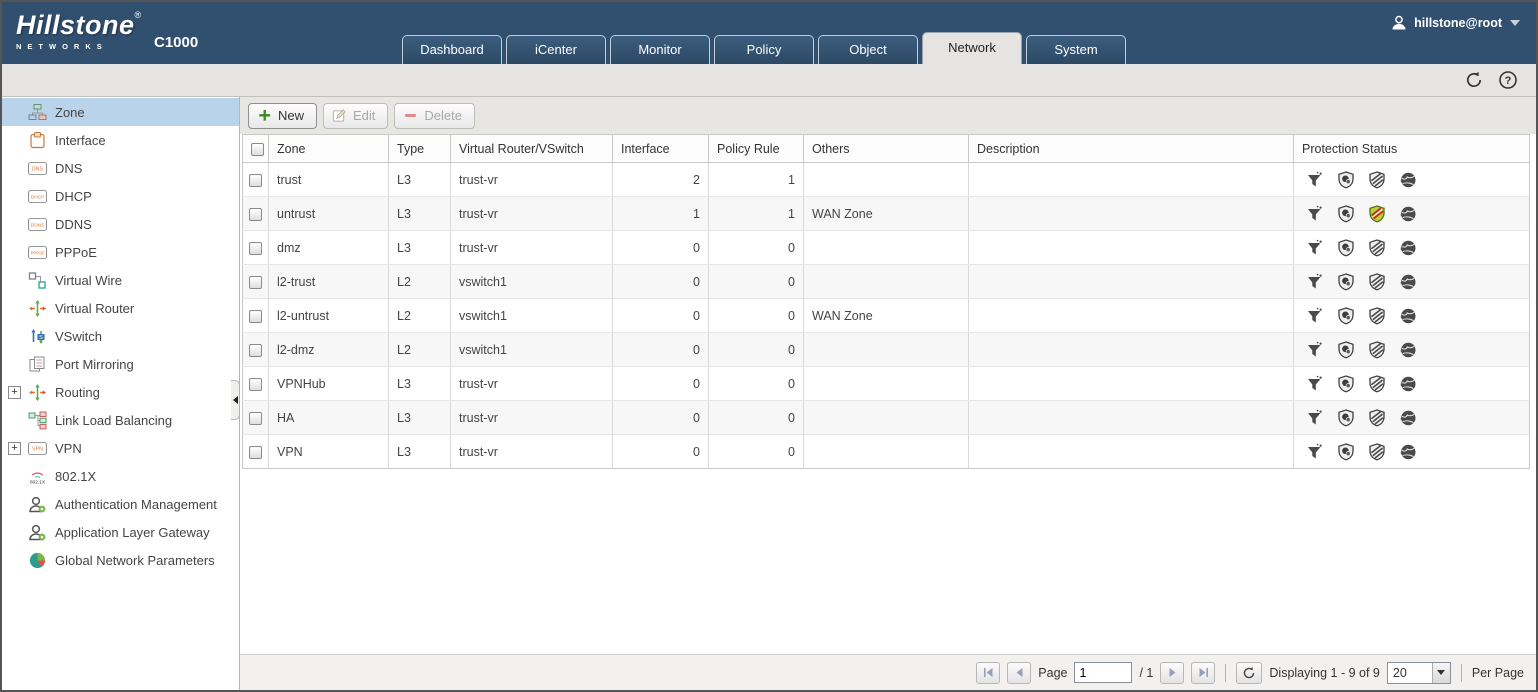 The height and width of the screenshot is (692, 1538). What do you see at coordinates (1508, 80) in the screenshot?
I see `help-icon: ?` at bounding box center [1508, 80].